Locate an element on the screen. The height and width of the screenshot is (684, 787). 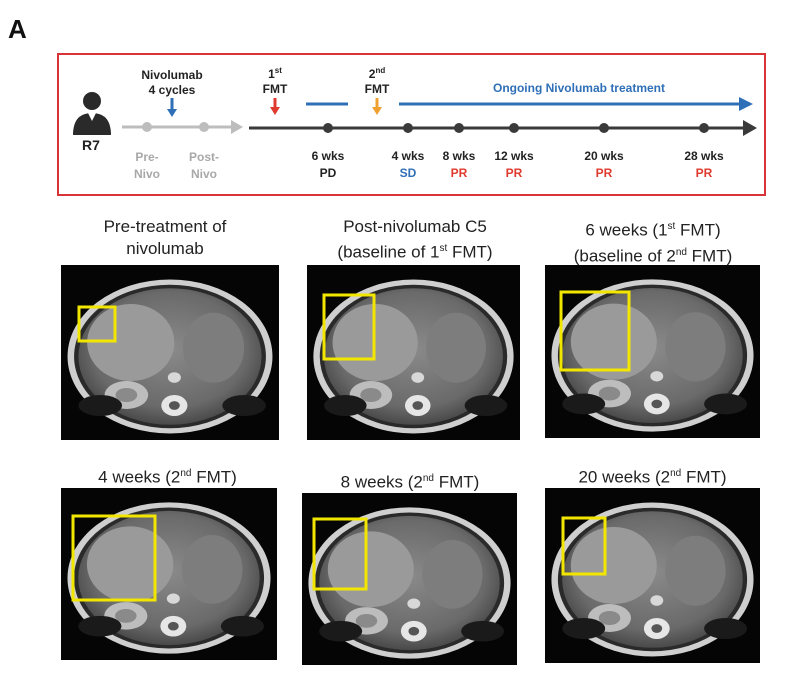
timepoint-week: 28 wks is located at coordinates (704, 156).